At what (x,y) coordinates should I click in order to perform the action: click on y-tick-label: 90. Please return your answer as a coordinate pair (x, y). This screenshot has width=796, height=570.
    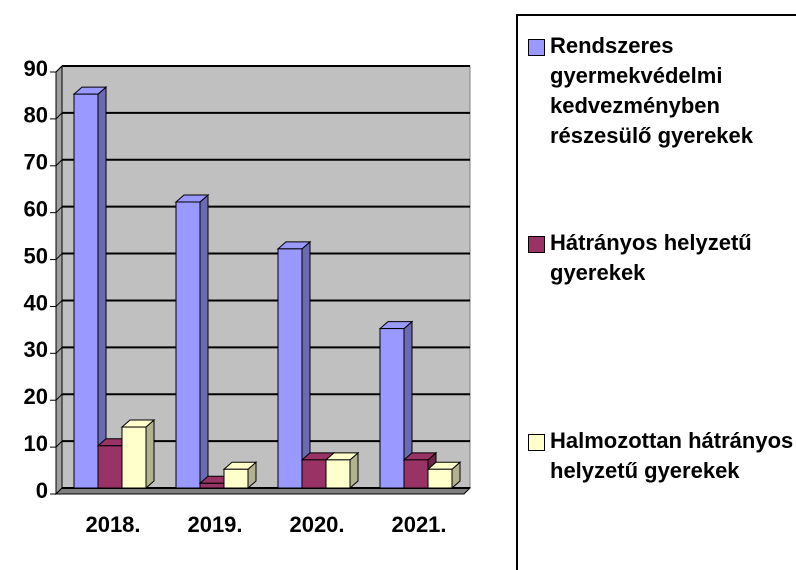
    Looking at the image, I should click on (36, 68).